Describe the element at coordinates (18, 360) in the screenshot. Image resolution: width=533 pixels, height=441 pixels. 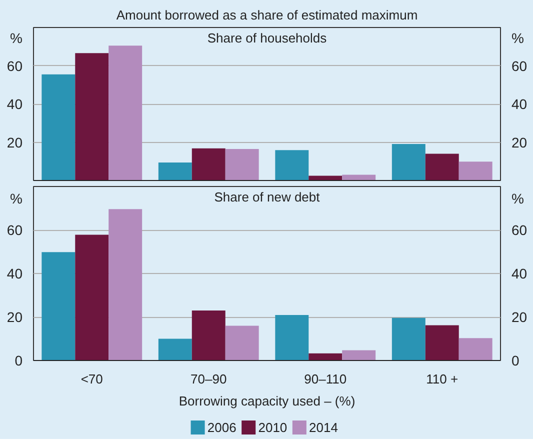
I see `y-tick-label: 0` at that location.